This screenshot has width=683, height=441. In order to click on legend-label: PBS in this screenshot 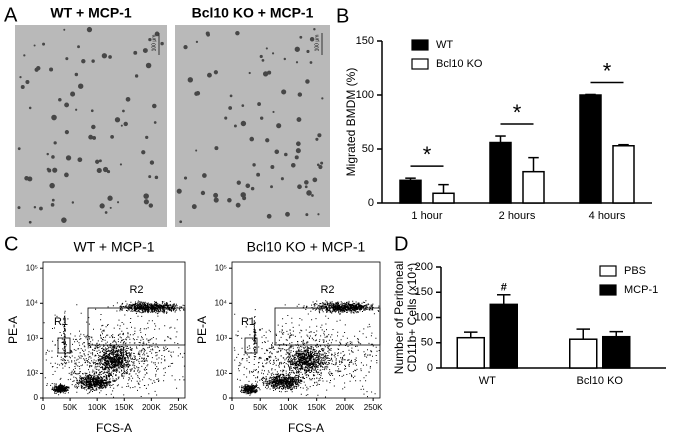, I will do `click(635, 271)`.